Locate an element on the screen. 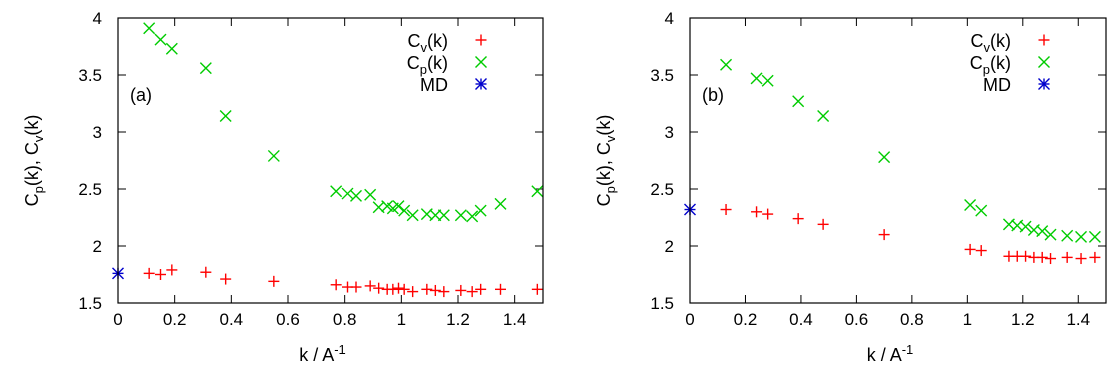  legend-label-tail: (k) is located at coordinates (437, 41).